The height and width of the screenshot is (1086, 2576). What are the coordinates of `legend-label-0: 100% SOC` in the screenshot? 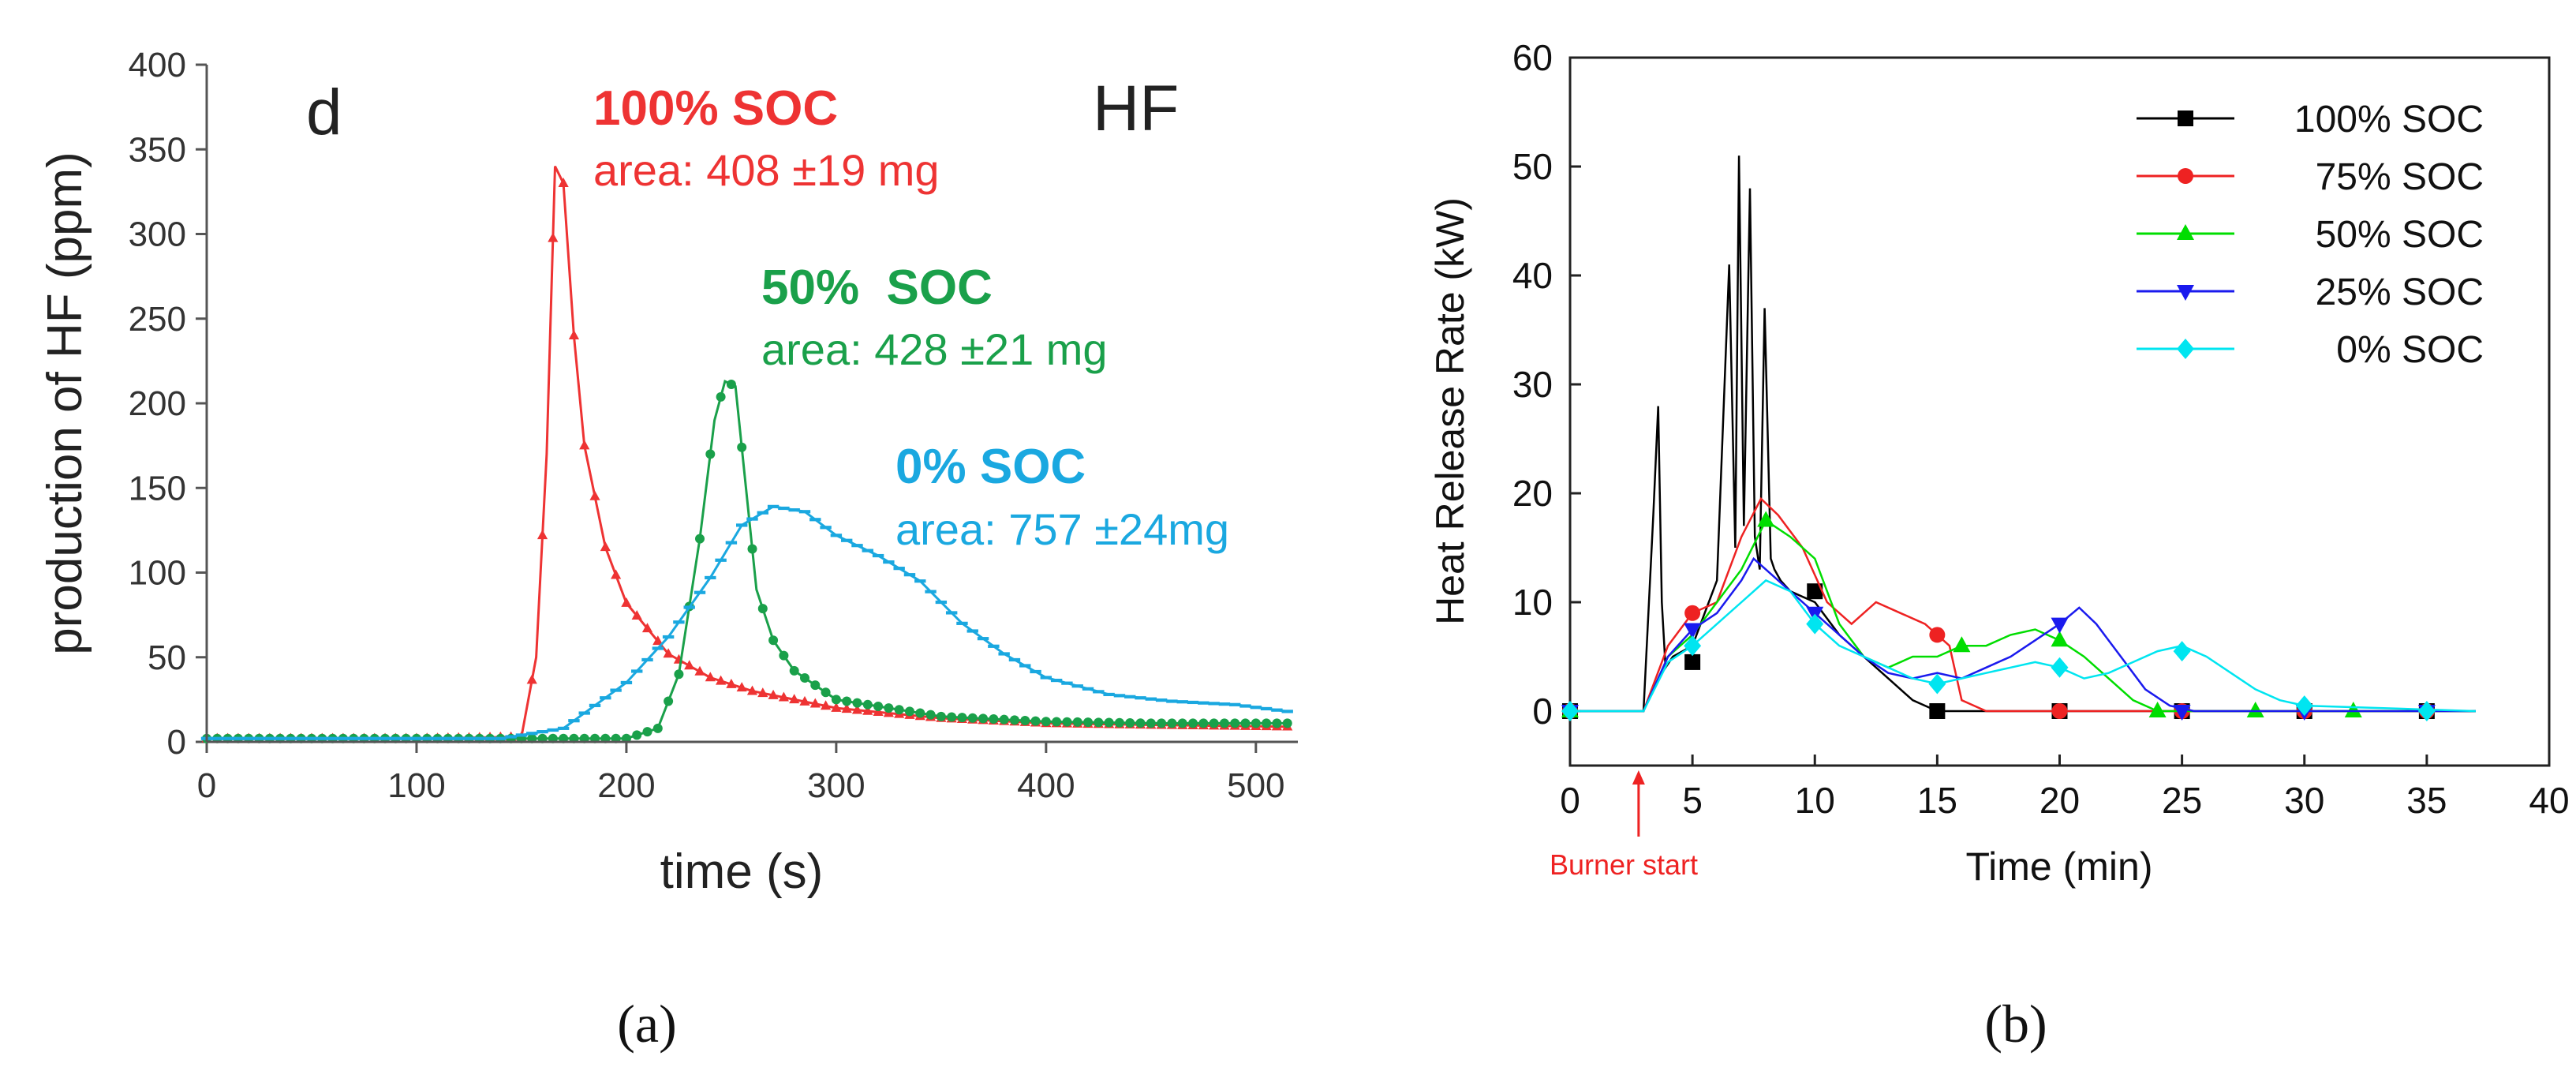 It's located at (2389, 120).